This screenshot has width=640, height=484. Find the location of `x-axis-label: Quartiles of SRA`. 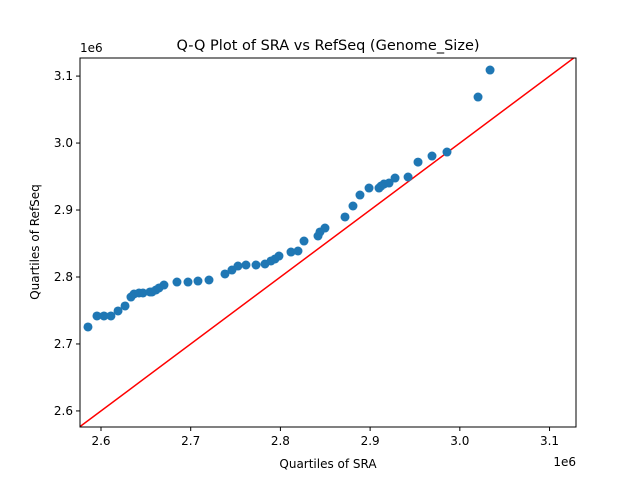

x-axis-label: Quartiles of SRA is located at coordinates (328, 464).